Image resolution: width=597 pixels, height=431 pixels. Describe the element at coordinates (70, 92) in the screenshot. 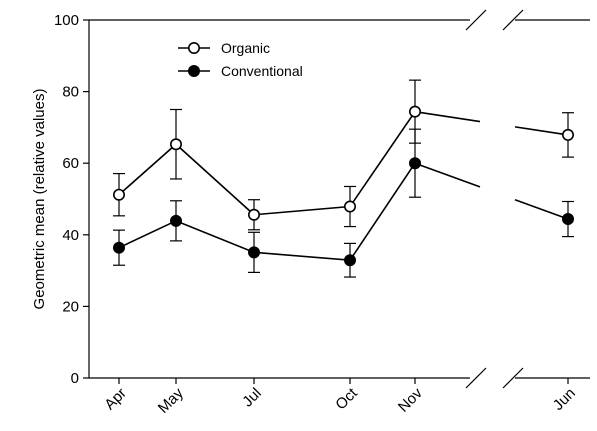

I see `y-tick-label: 80` at that location.